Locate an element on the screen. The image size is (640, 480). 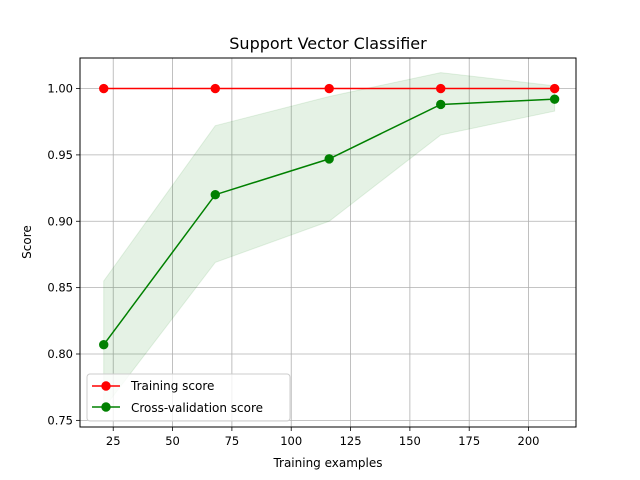
x-tick-label: 200 is located at coordinates (529, 441).